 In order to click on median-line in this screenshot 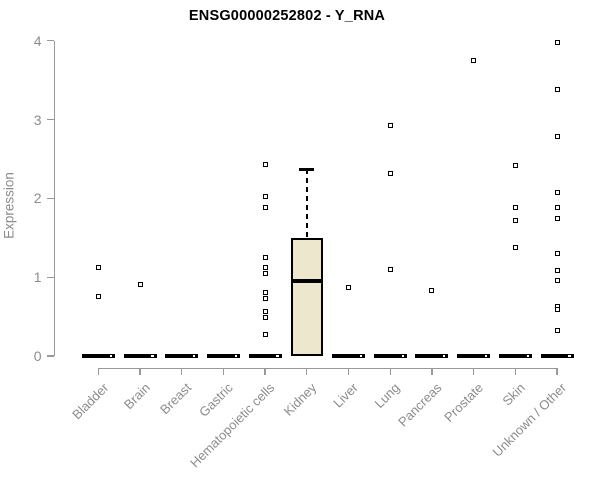, I will do `click(306, 281)`.